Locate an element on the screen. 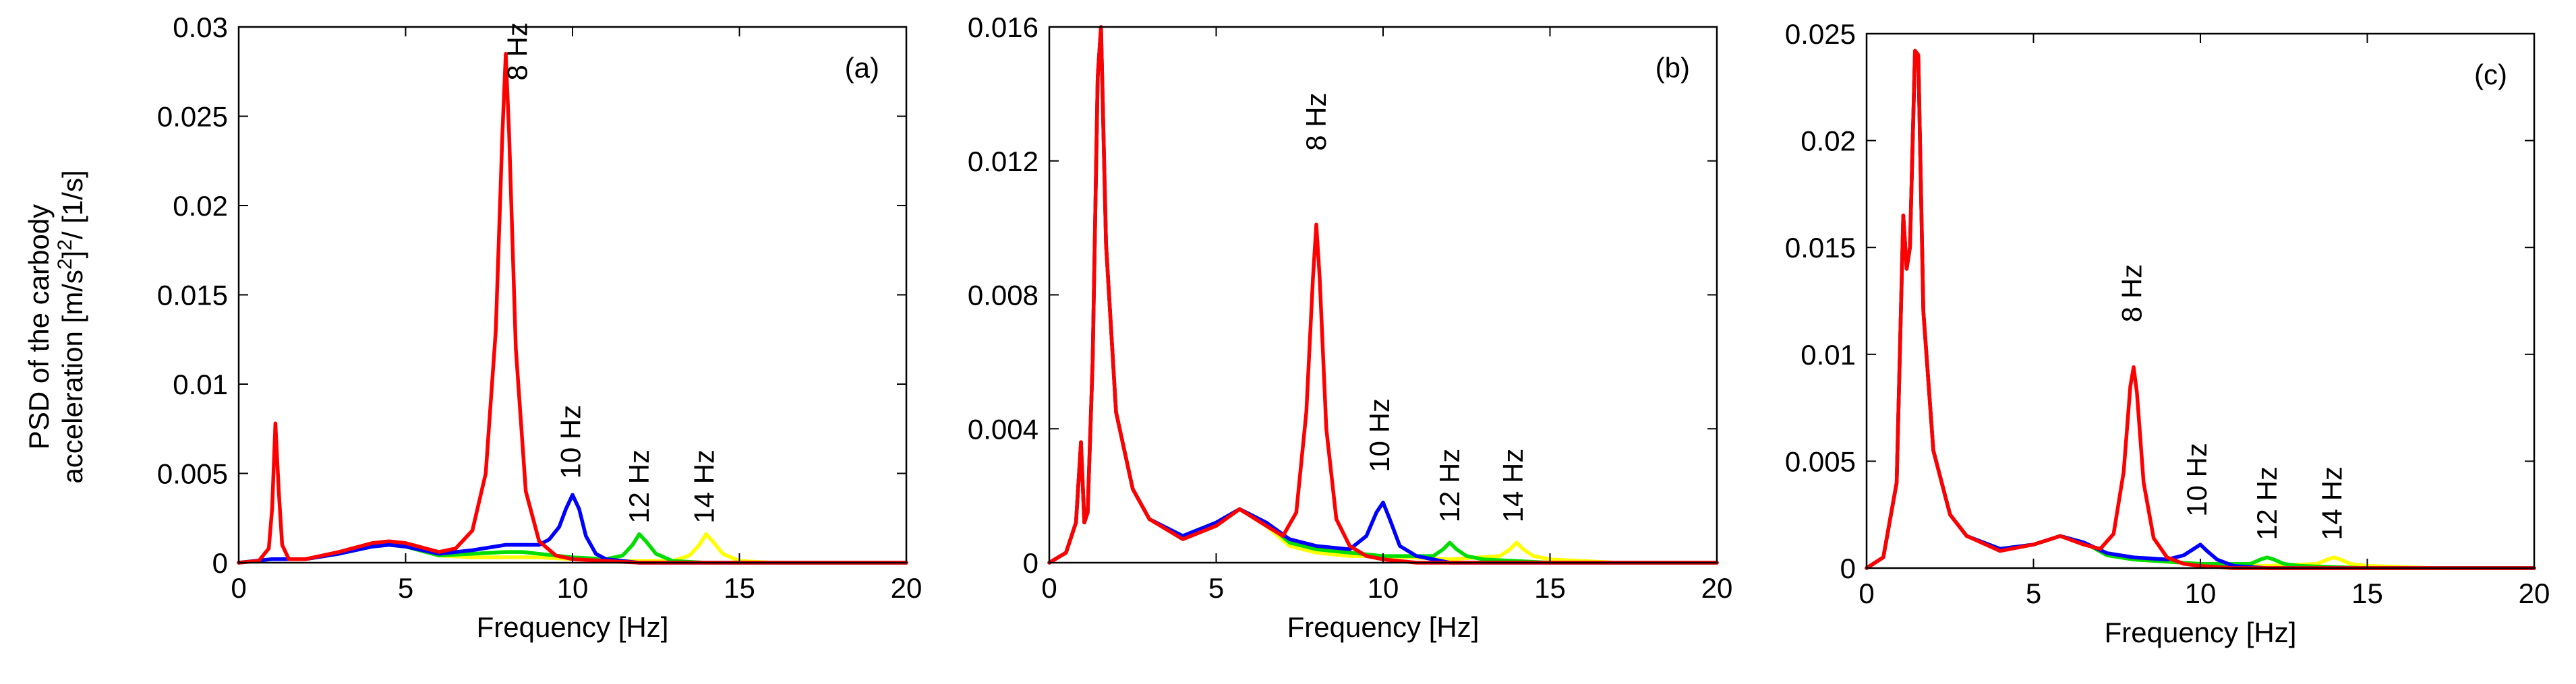 This screenshot has height=684, width=2576. y-tick-label: 0.03 is located at coordinates (200, 27).